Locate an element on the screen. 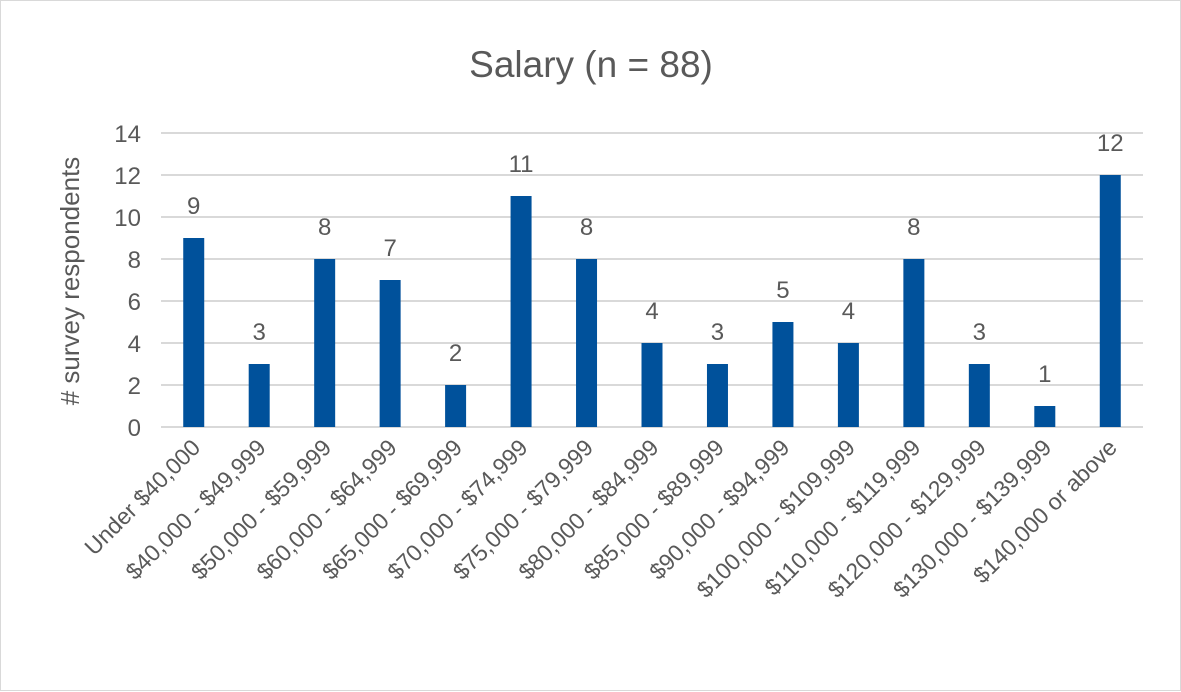 The height and width of the screenshot is (692, 1181). data-label: 7 is located at coordinates (389, 248).